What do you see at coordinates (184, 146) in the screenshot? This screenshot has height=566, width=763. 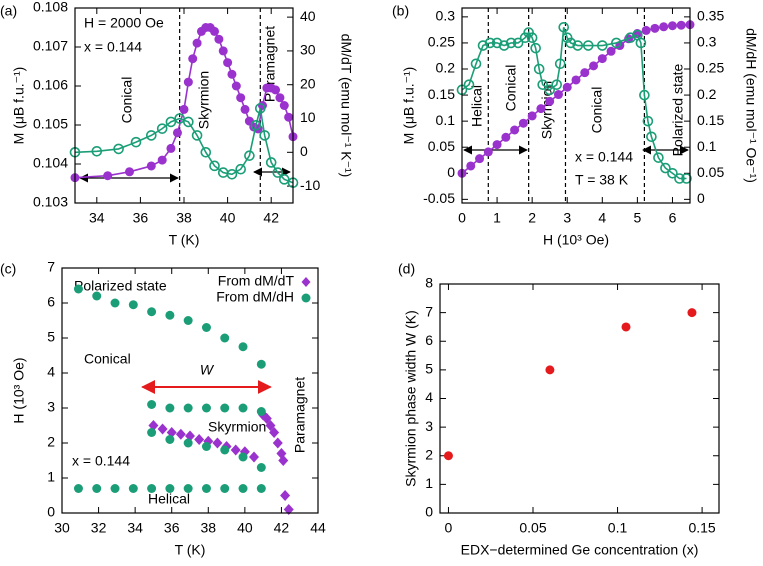 I see `series-line` at bounding box center [184, 146].